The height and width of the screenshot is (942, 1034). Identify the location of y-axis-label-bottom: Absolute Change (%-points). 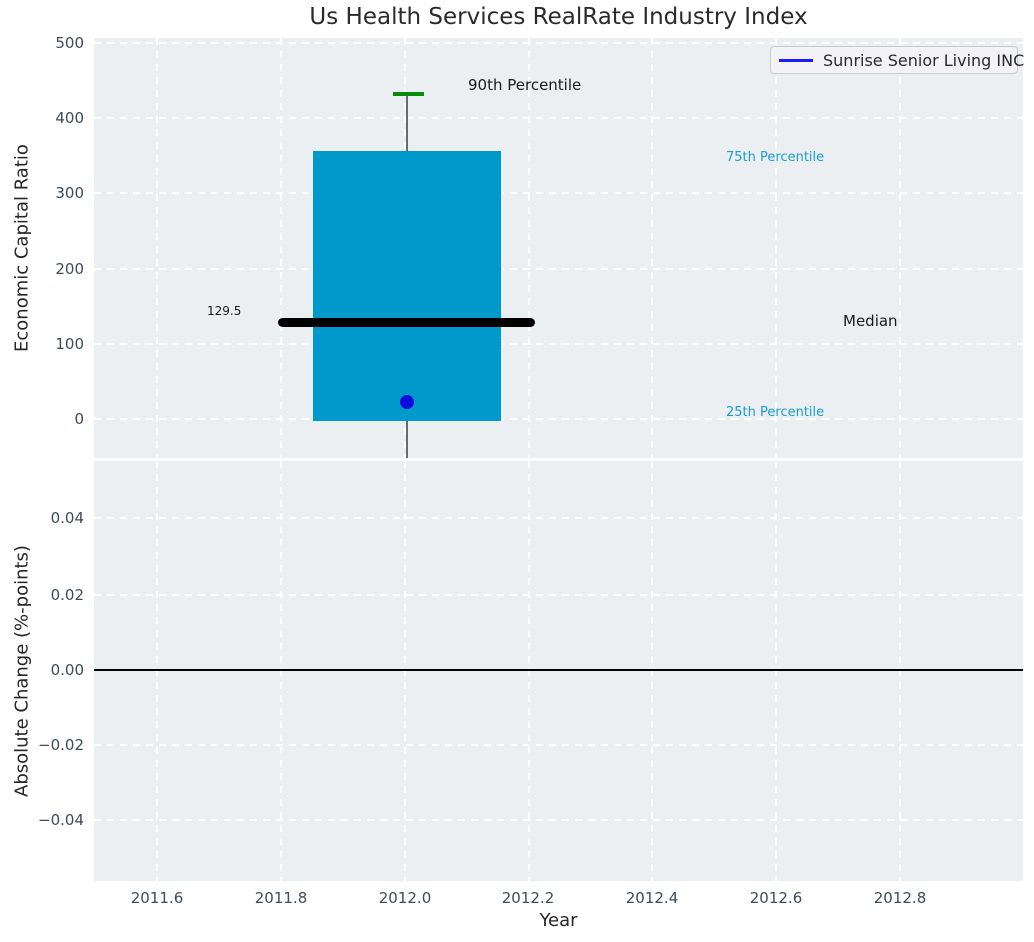
(22, 671).